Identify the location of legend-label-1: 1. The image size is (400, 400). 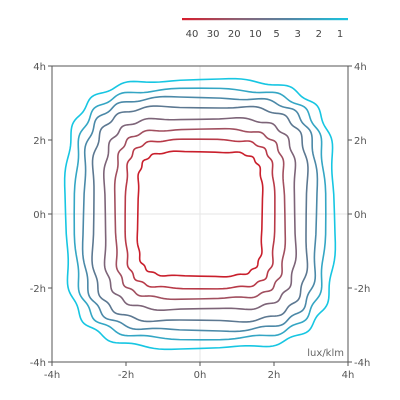
(340, 34).